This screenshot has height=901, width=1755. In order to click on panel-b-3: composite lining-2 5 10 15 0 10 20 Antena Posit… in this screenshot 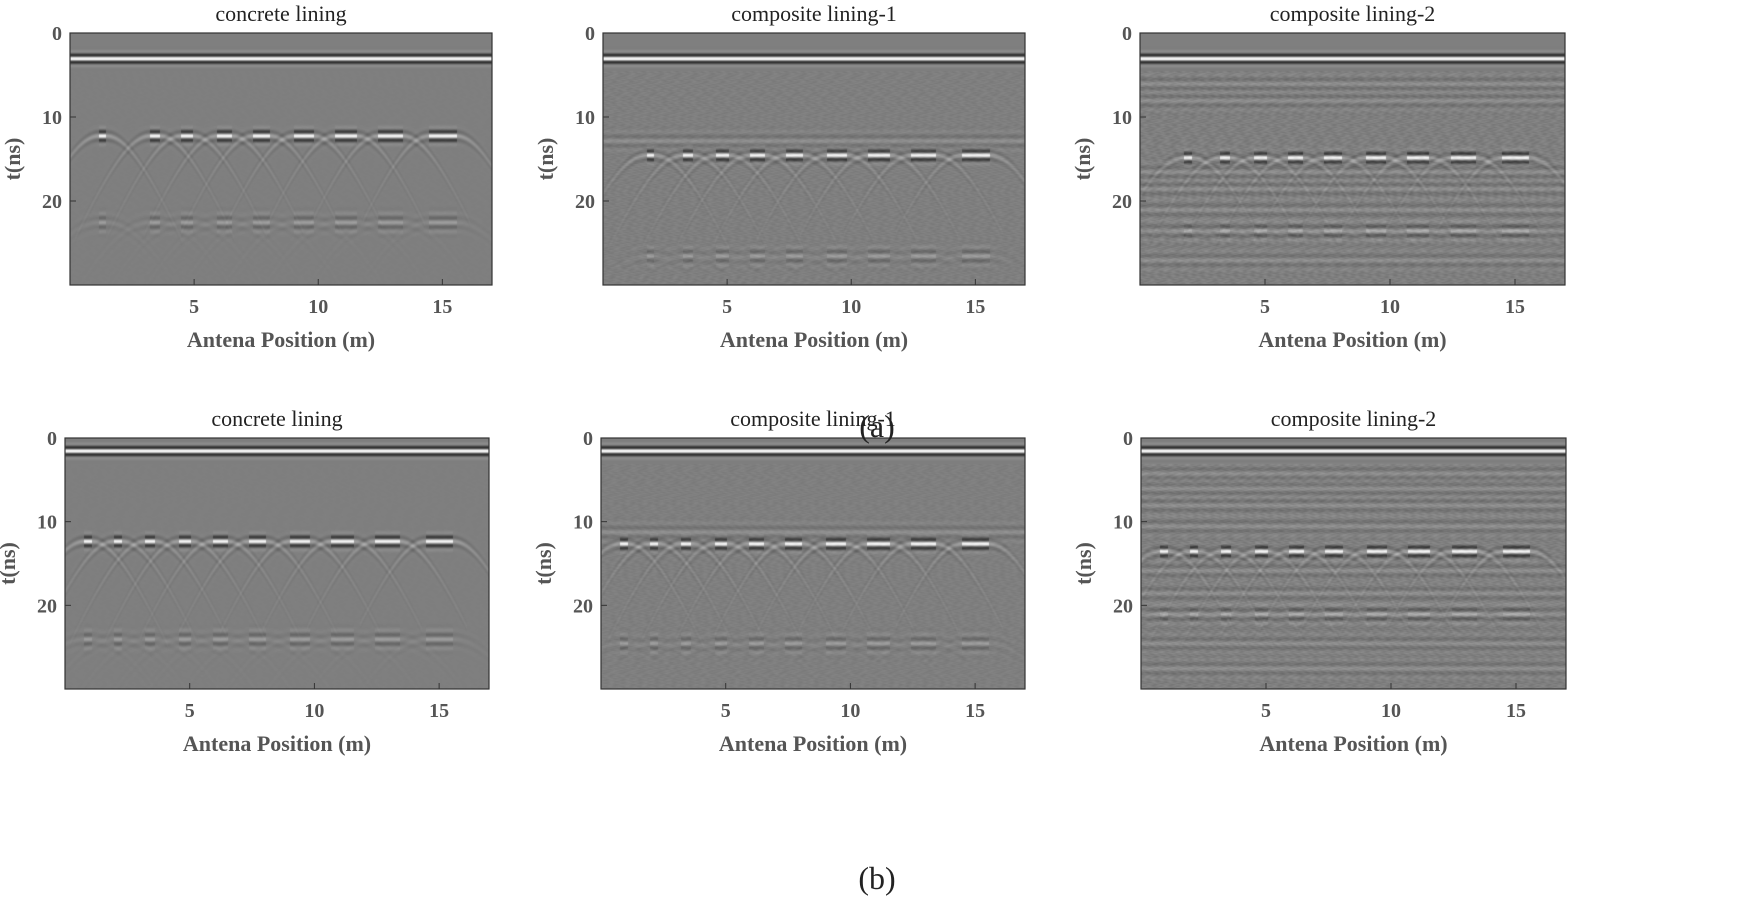, I will do `click(1319, 581)`.